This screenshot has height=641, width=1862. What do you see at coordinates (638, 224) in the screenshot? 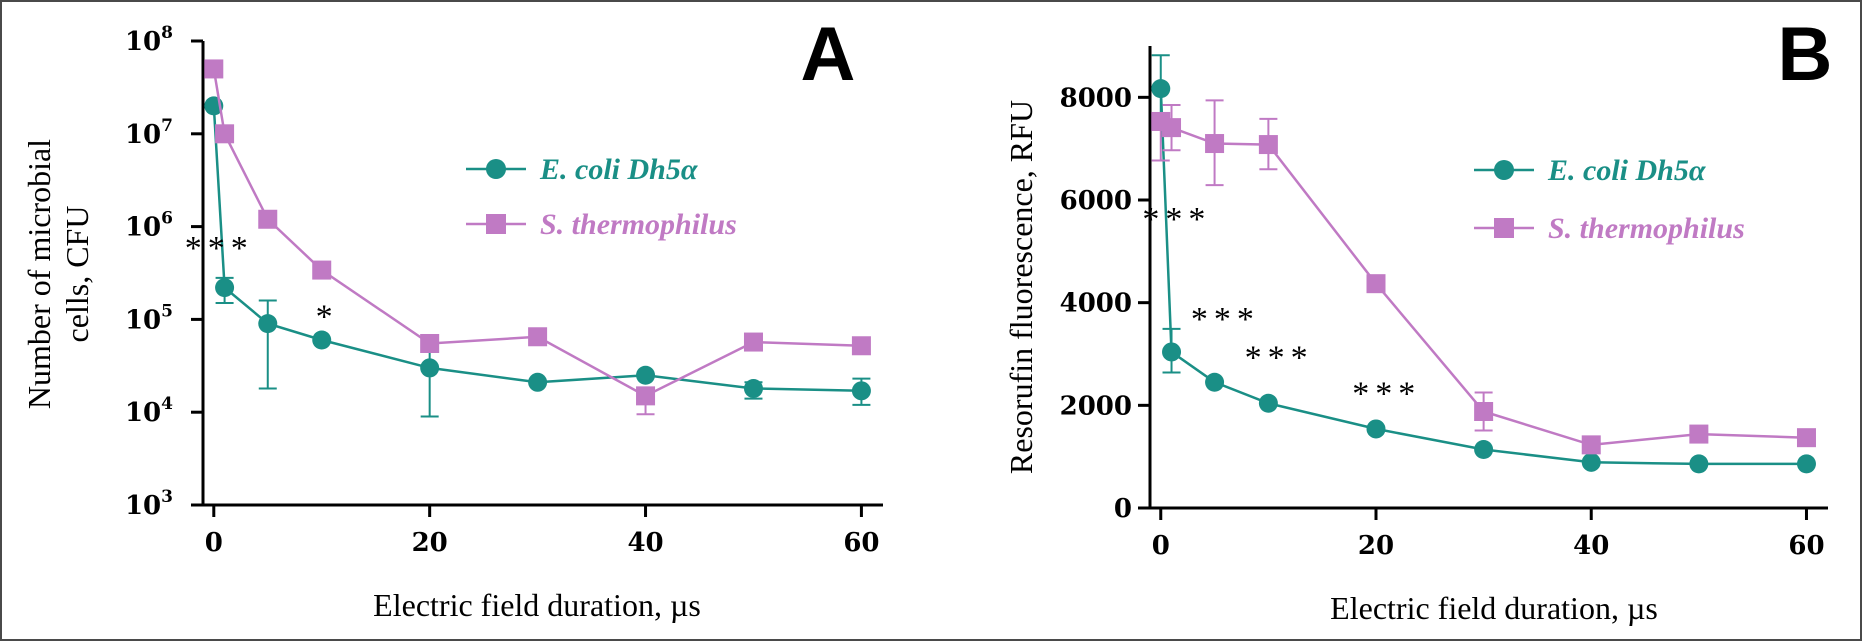
I see `panel-a-legend-label-sthermophilus: S. thermophilus` at bounding box center [638, 224].